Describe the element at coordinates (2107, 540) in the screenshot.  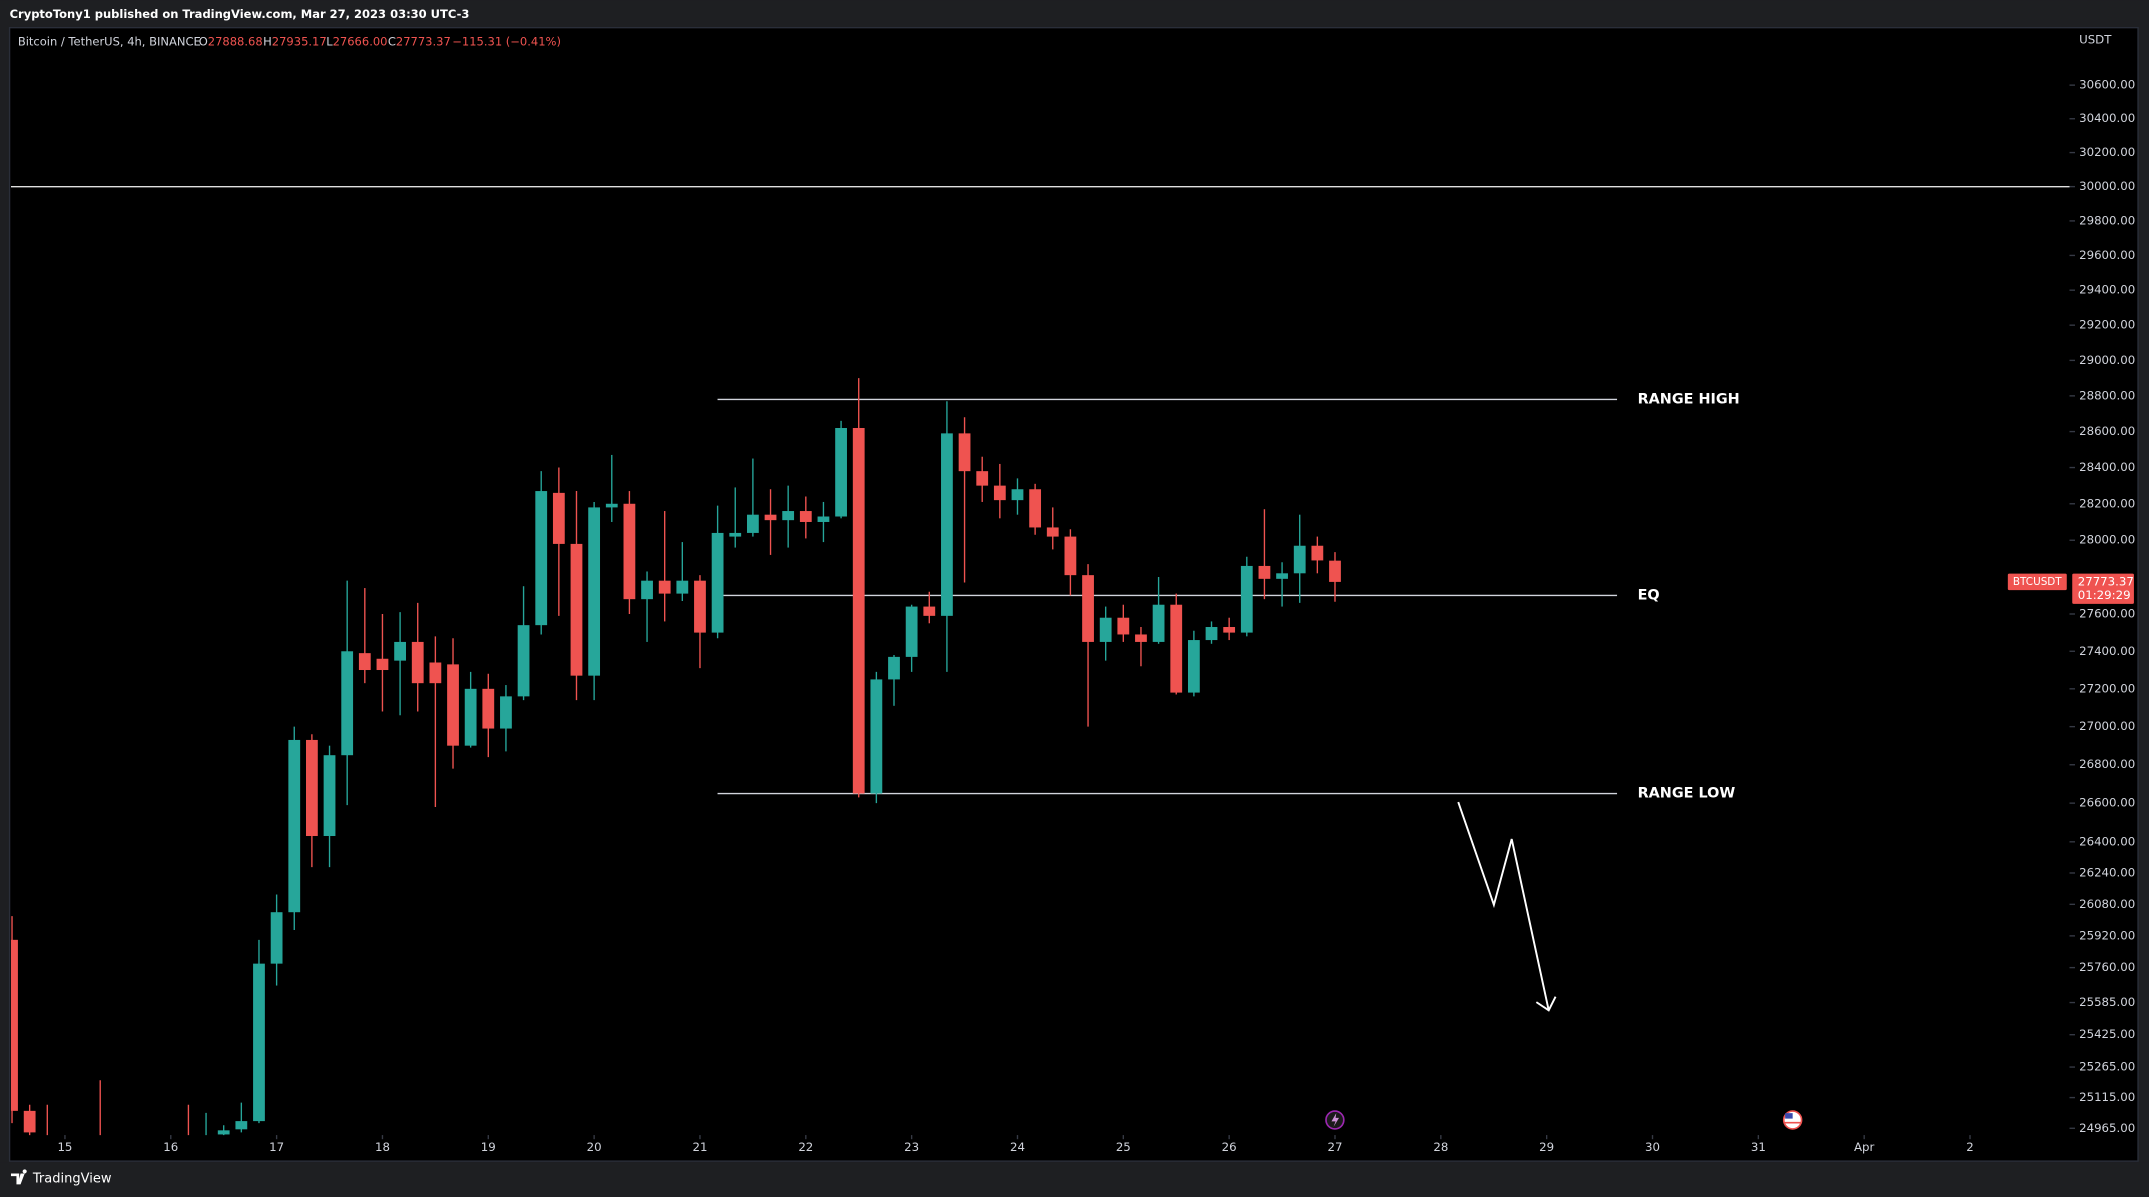
I see `y-tick-label: 28000.00` at that location.